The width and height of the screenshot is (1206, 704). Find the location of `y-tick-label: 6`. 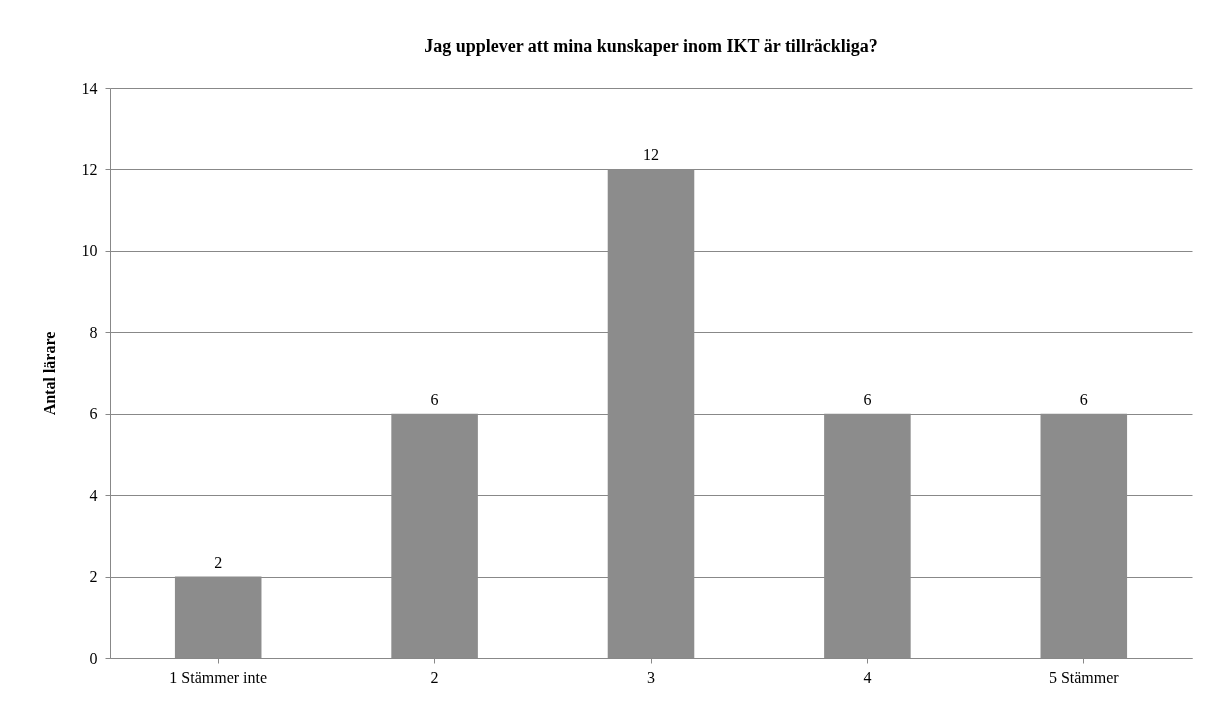

y-tick-label: 6 is located at coordinates (93, 414).